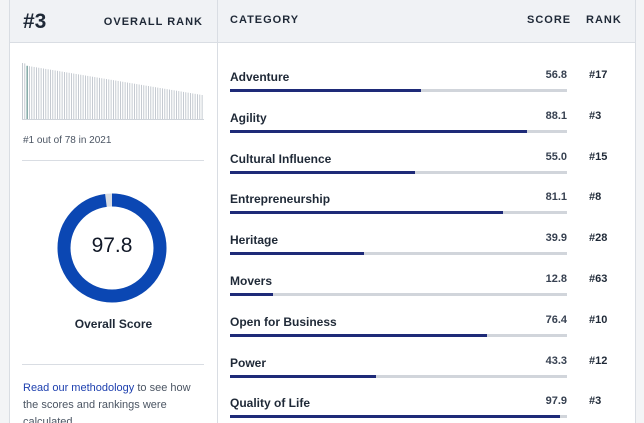 The image size is (644, 423). I want to click on overall-score-value: 97.8, so click(112, 245).